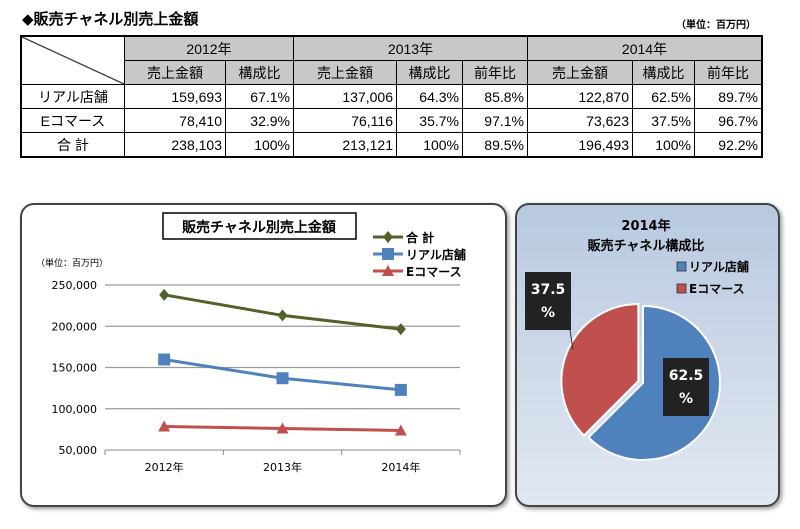 The image size is (800, 529). Describe the element at coordinates (259, 120) in the screenshot. I see `cell: 32.9%` at that location.